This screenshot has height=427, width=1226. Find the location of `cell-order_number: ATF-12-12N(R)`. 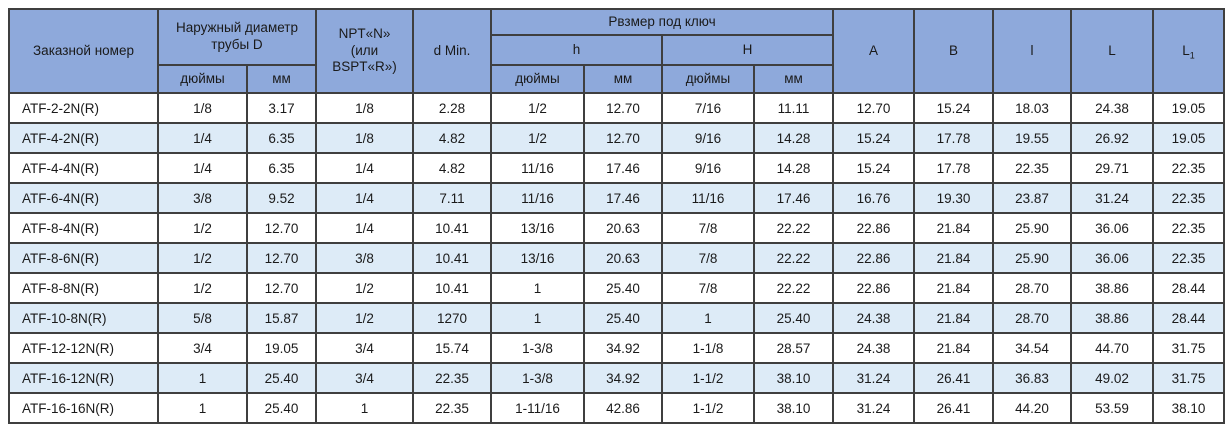

cell-order_number: ATF-12-12N(R) is located at coordinates (83, 348).